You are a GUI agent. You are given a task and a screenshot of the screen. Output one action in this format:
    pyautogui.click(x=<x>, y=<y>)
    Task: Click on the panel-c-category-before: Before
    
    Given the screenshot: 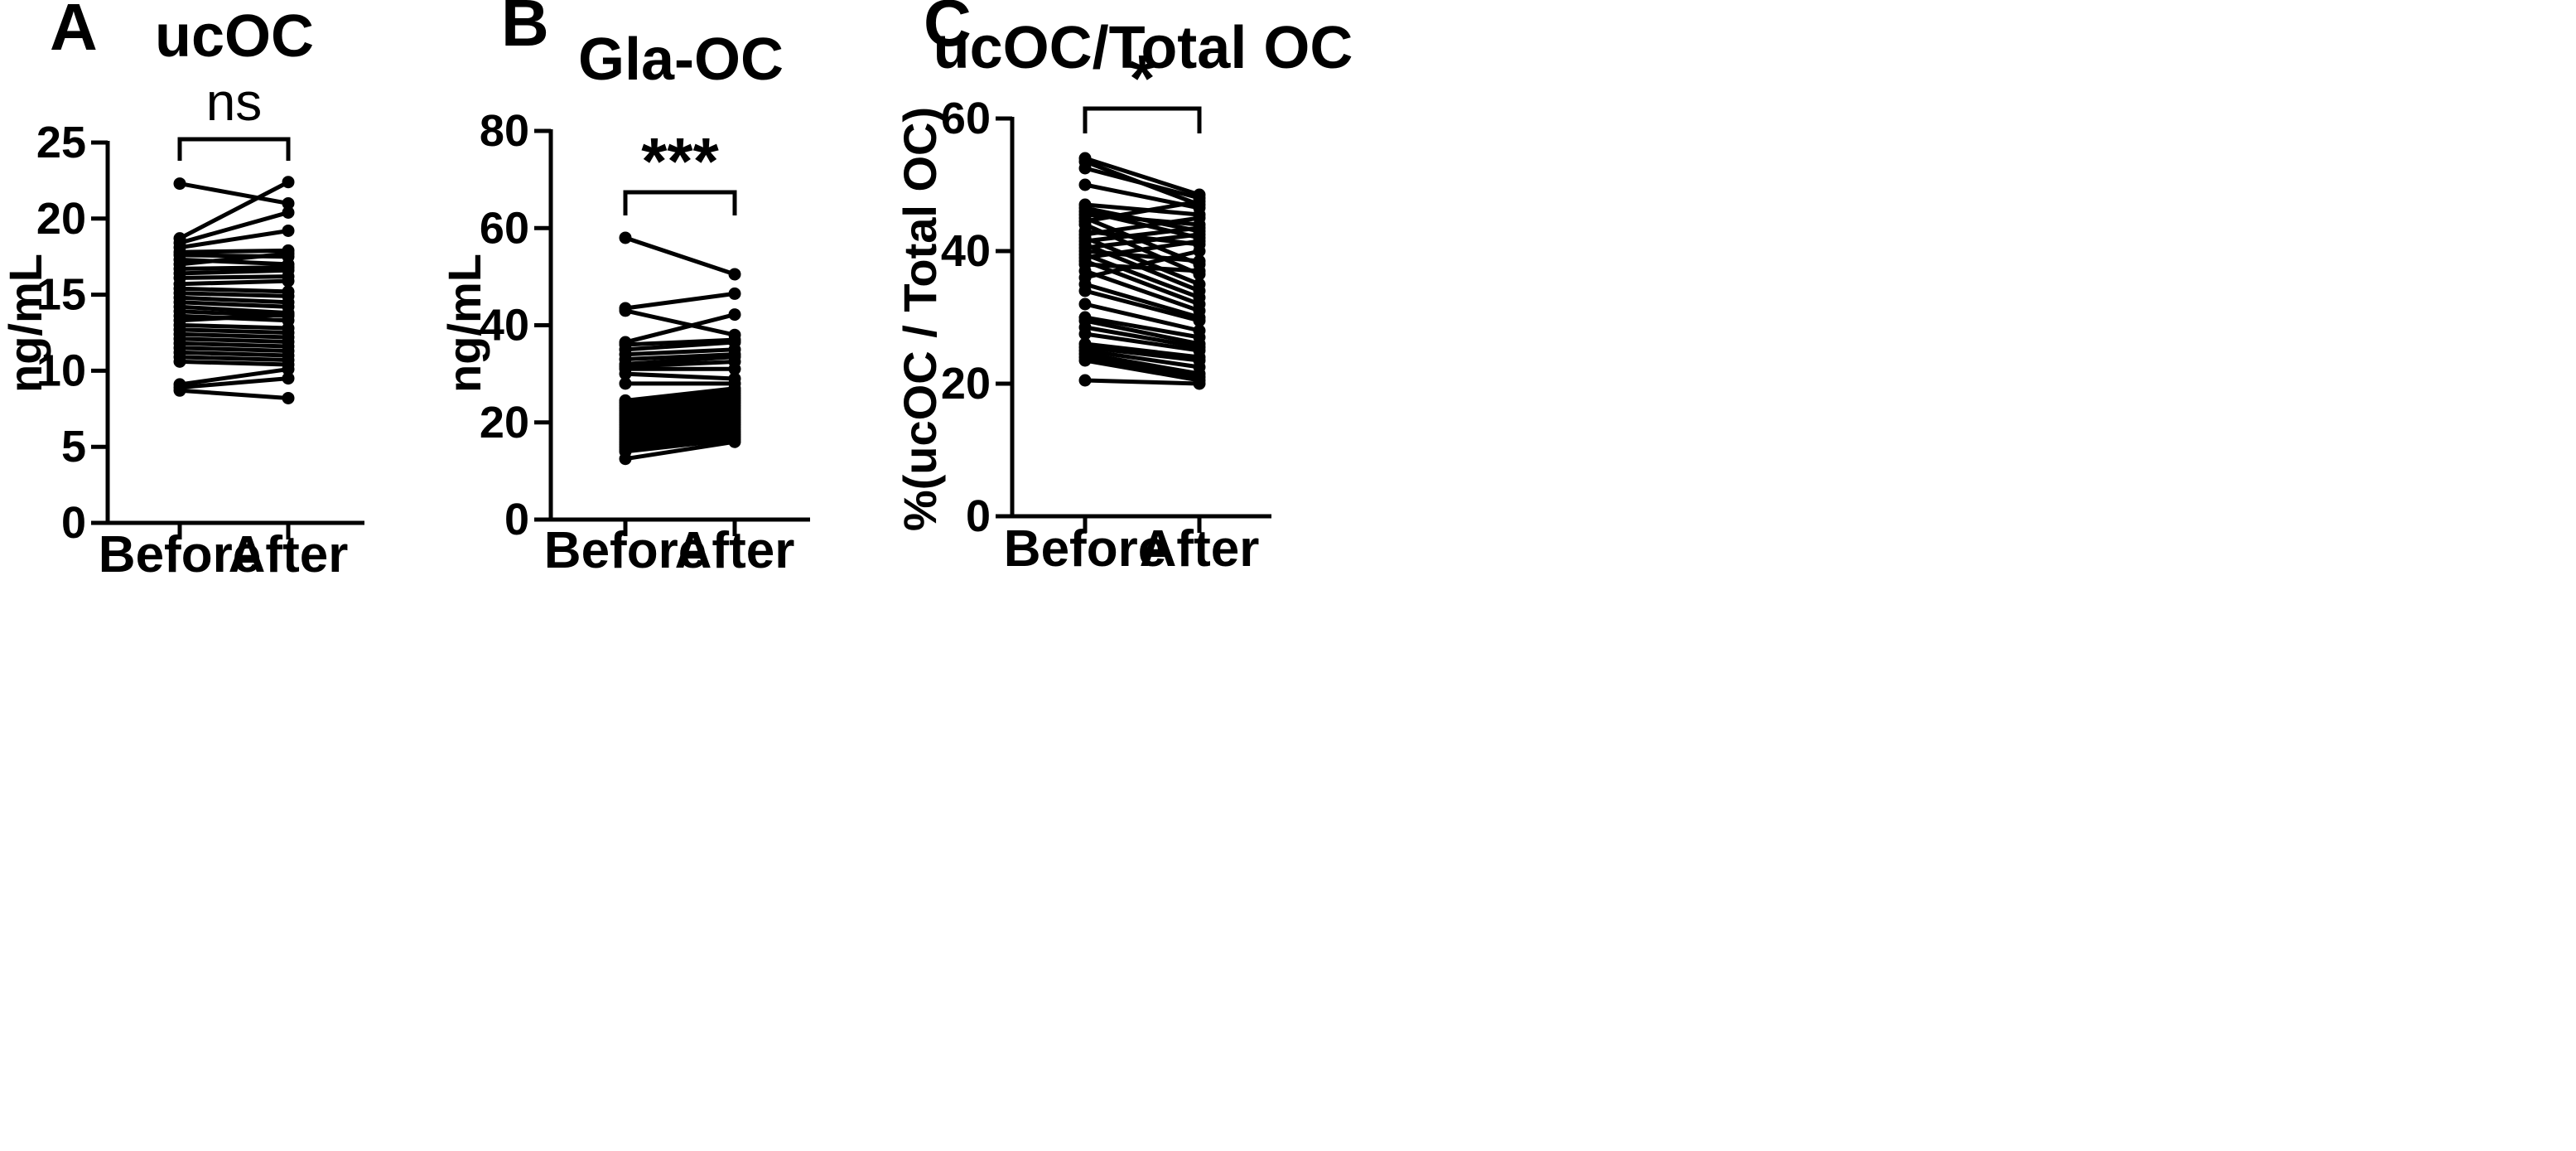 What is the action you would take?
    pyautogui.click(x=1085, y=549)
    